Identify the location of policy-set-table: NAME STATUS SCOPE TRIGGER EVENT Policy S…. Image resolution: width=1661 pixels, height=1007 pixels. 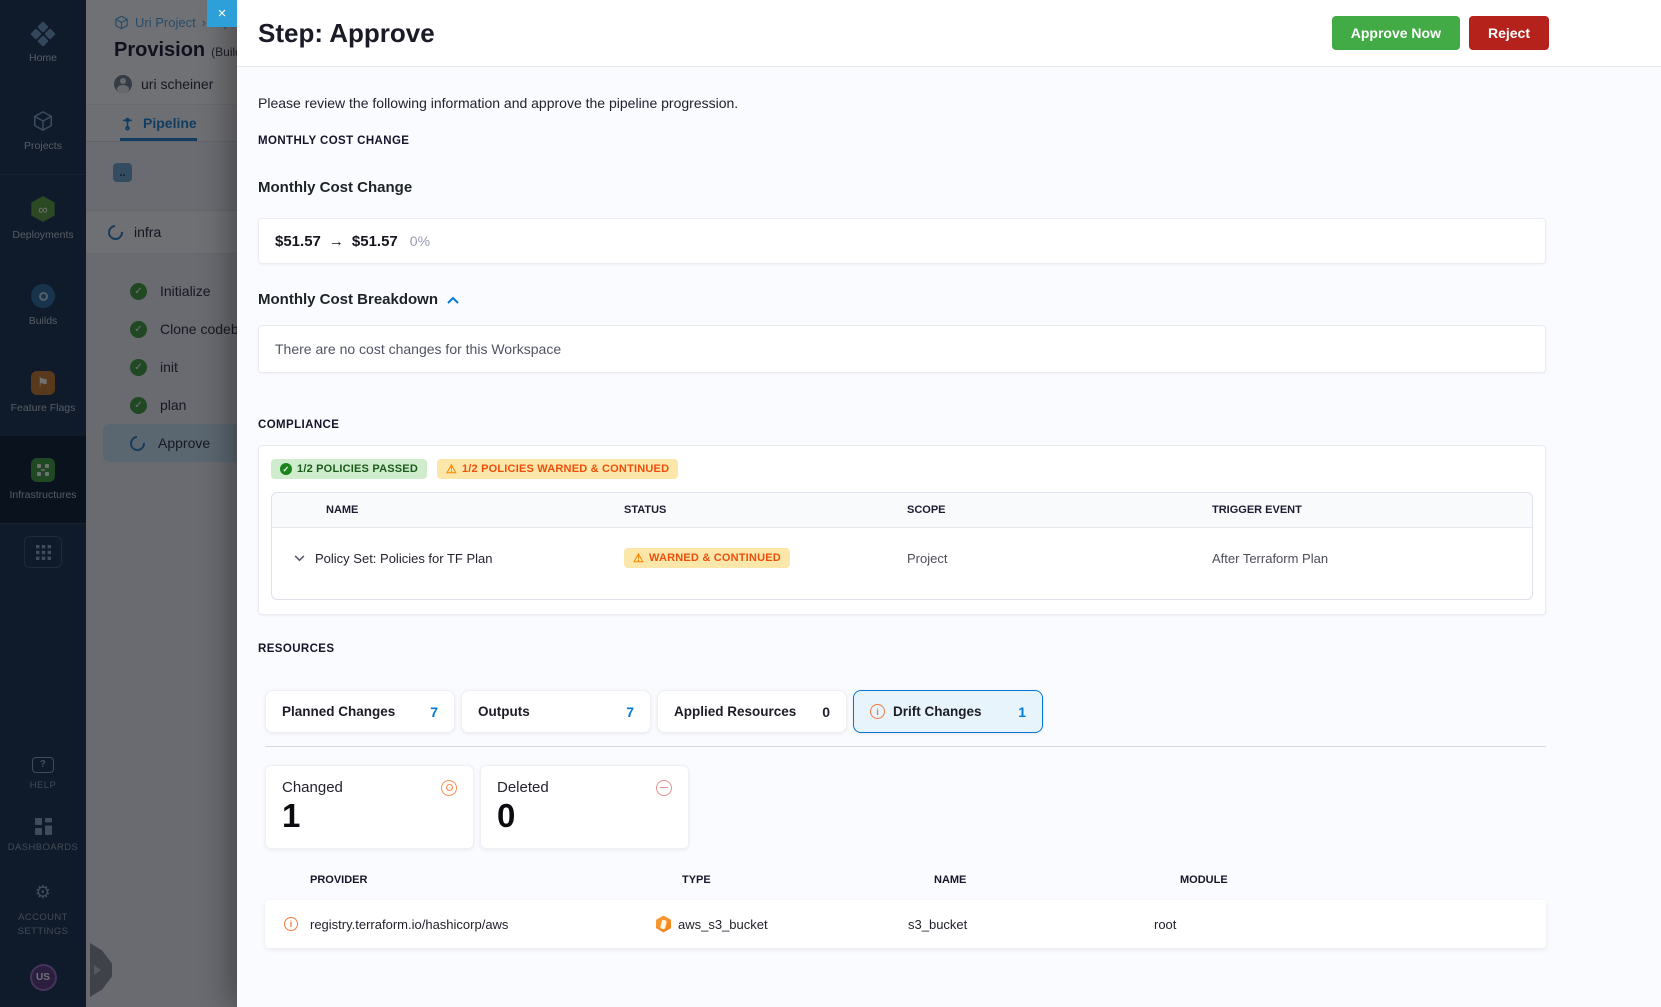
(902, 546).